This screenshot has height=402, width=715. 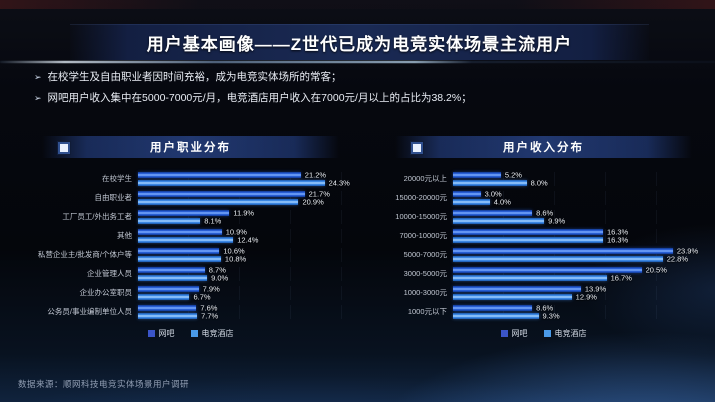 I want to click on bar-track: 7.9%, so click(x=245, y=288).